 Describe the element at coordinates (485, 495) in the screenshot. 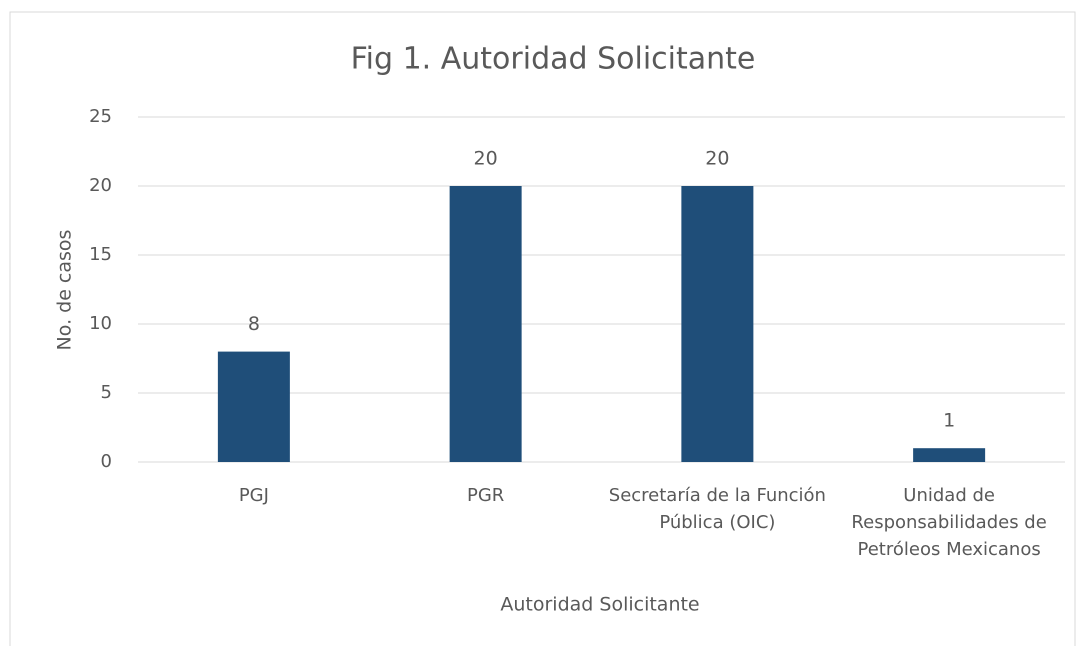

I see `x-tick-label: PGR` at that location.